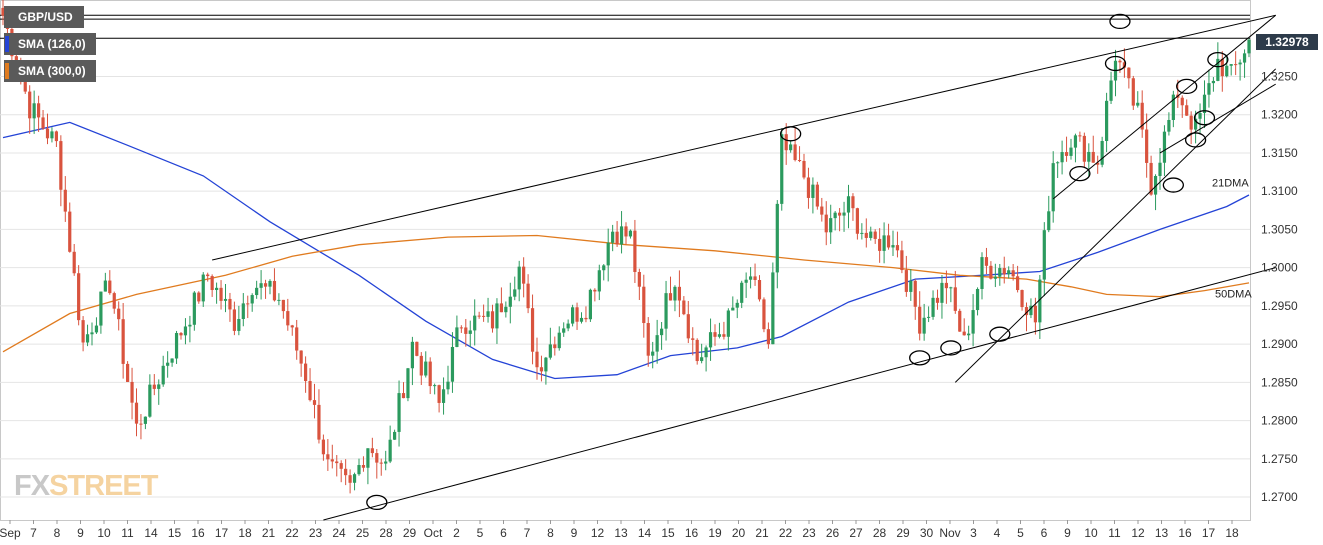  Describe the element at coordinates (1279, 76) in the screenshot. I see `y-tick-label: 1.3250` at that location.